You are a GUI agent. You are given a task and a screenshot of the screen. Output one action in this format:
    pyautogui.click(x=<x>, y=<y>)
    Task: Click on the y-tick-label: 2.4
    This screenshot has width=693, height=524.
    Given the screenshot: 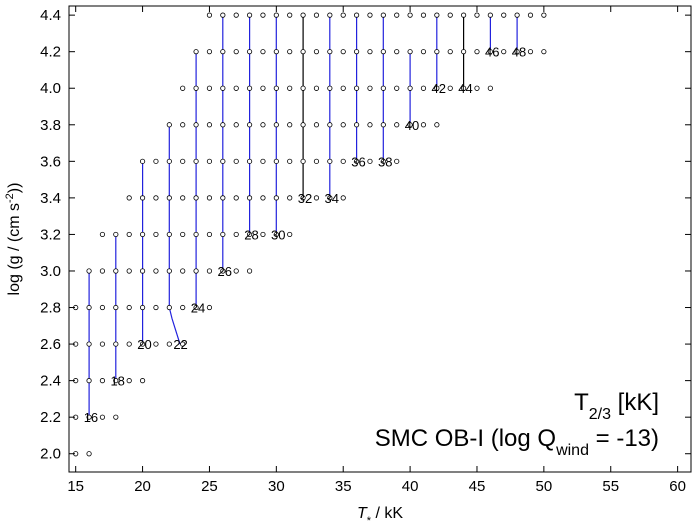 What is the action you would take?
    pyautogui.click(x=50, y=381)
    